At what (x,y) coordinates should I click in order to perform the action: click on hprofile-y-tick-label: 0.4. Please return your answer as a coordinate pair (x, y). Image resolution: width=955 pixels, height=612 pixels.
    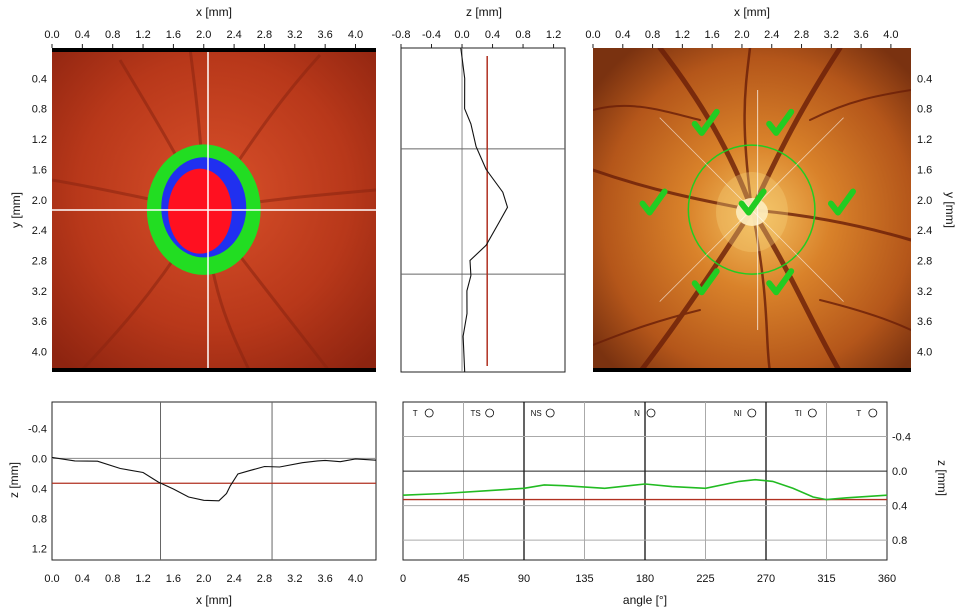
    Looking at the image, I should click on (39, 490).